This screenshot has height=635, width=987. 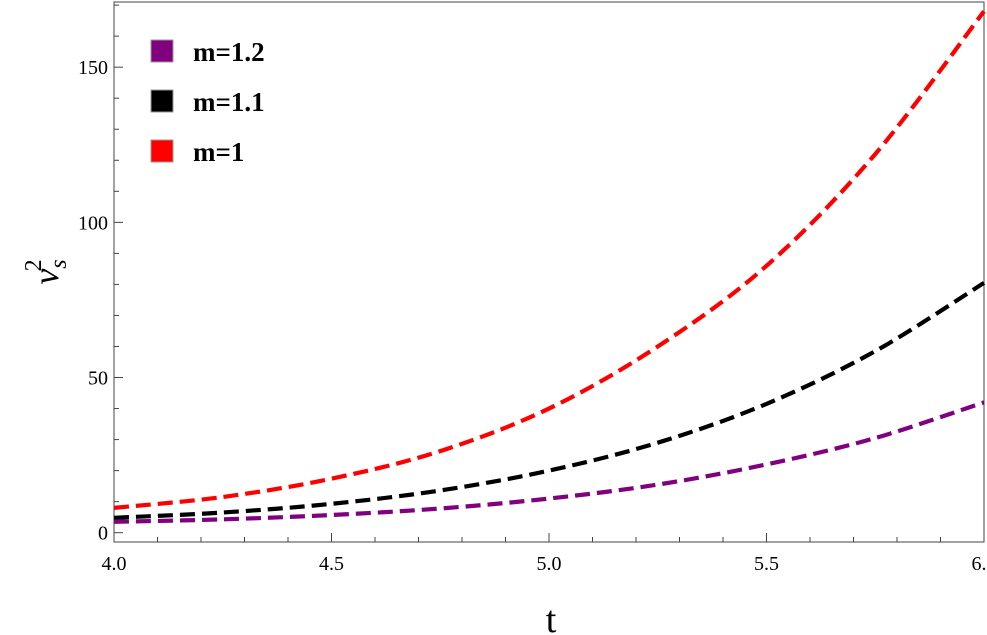 What do you see at coordinates (93, 68) in the screenshot?
I see `y-tick-label: 150` at bounding box center [93, 68].